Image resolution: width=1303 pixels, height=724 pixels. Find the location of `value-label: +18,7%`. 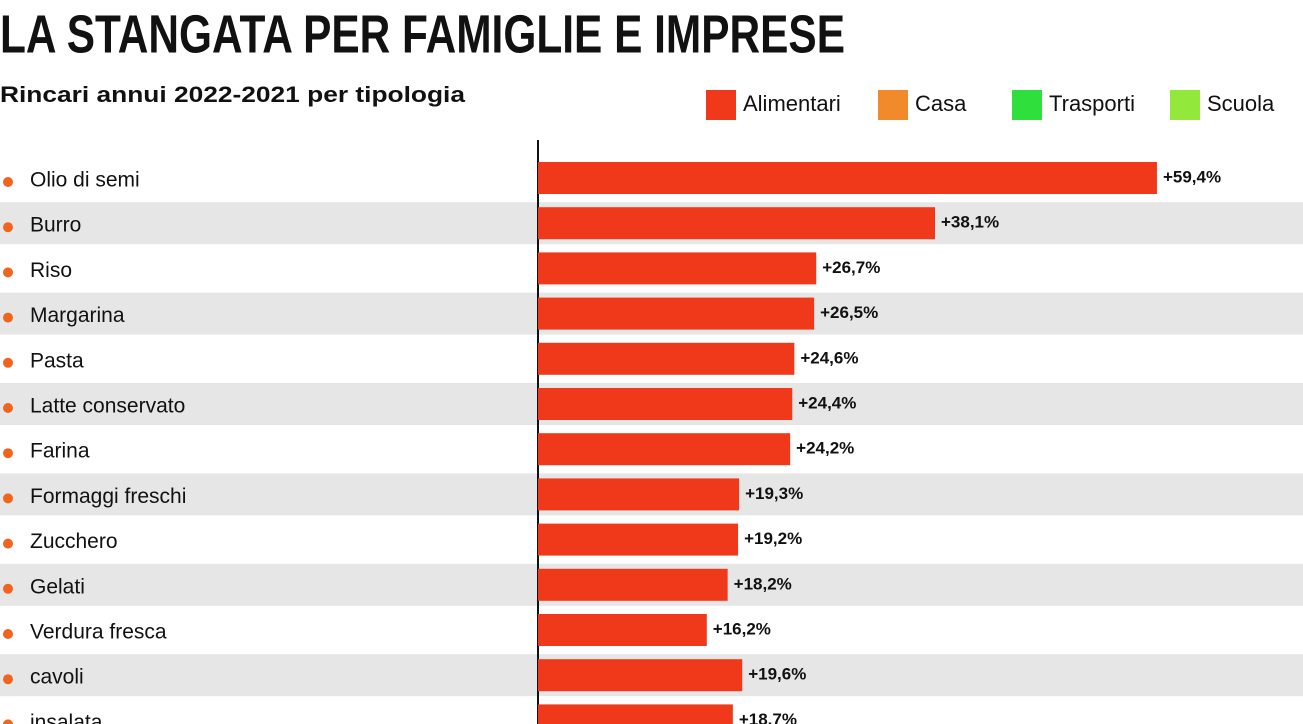

value-label: +18,7% is located at coordinates (768, 717).